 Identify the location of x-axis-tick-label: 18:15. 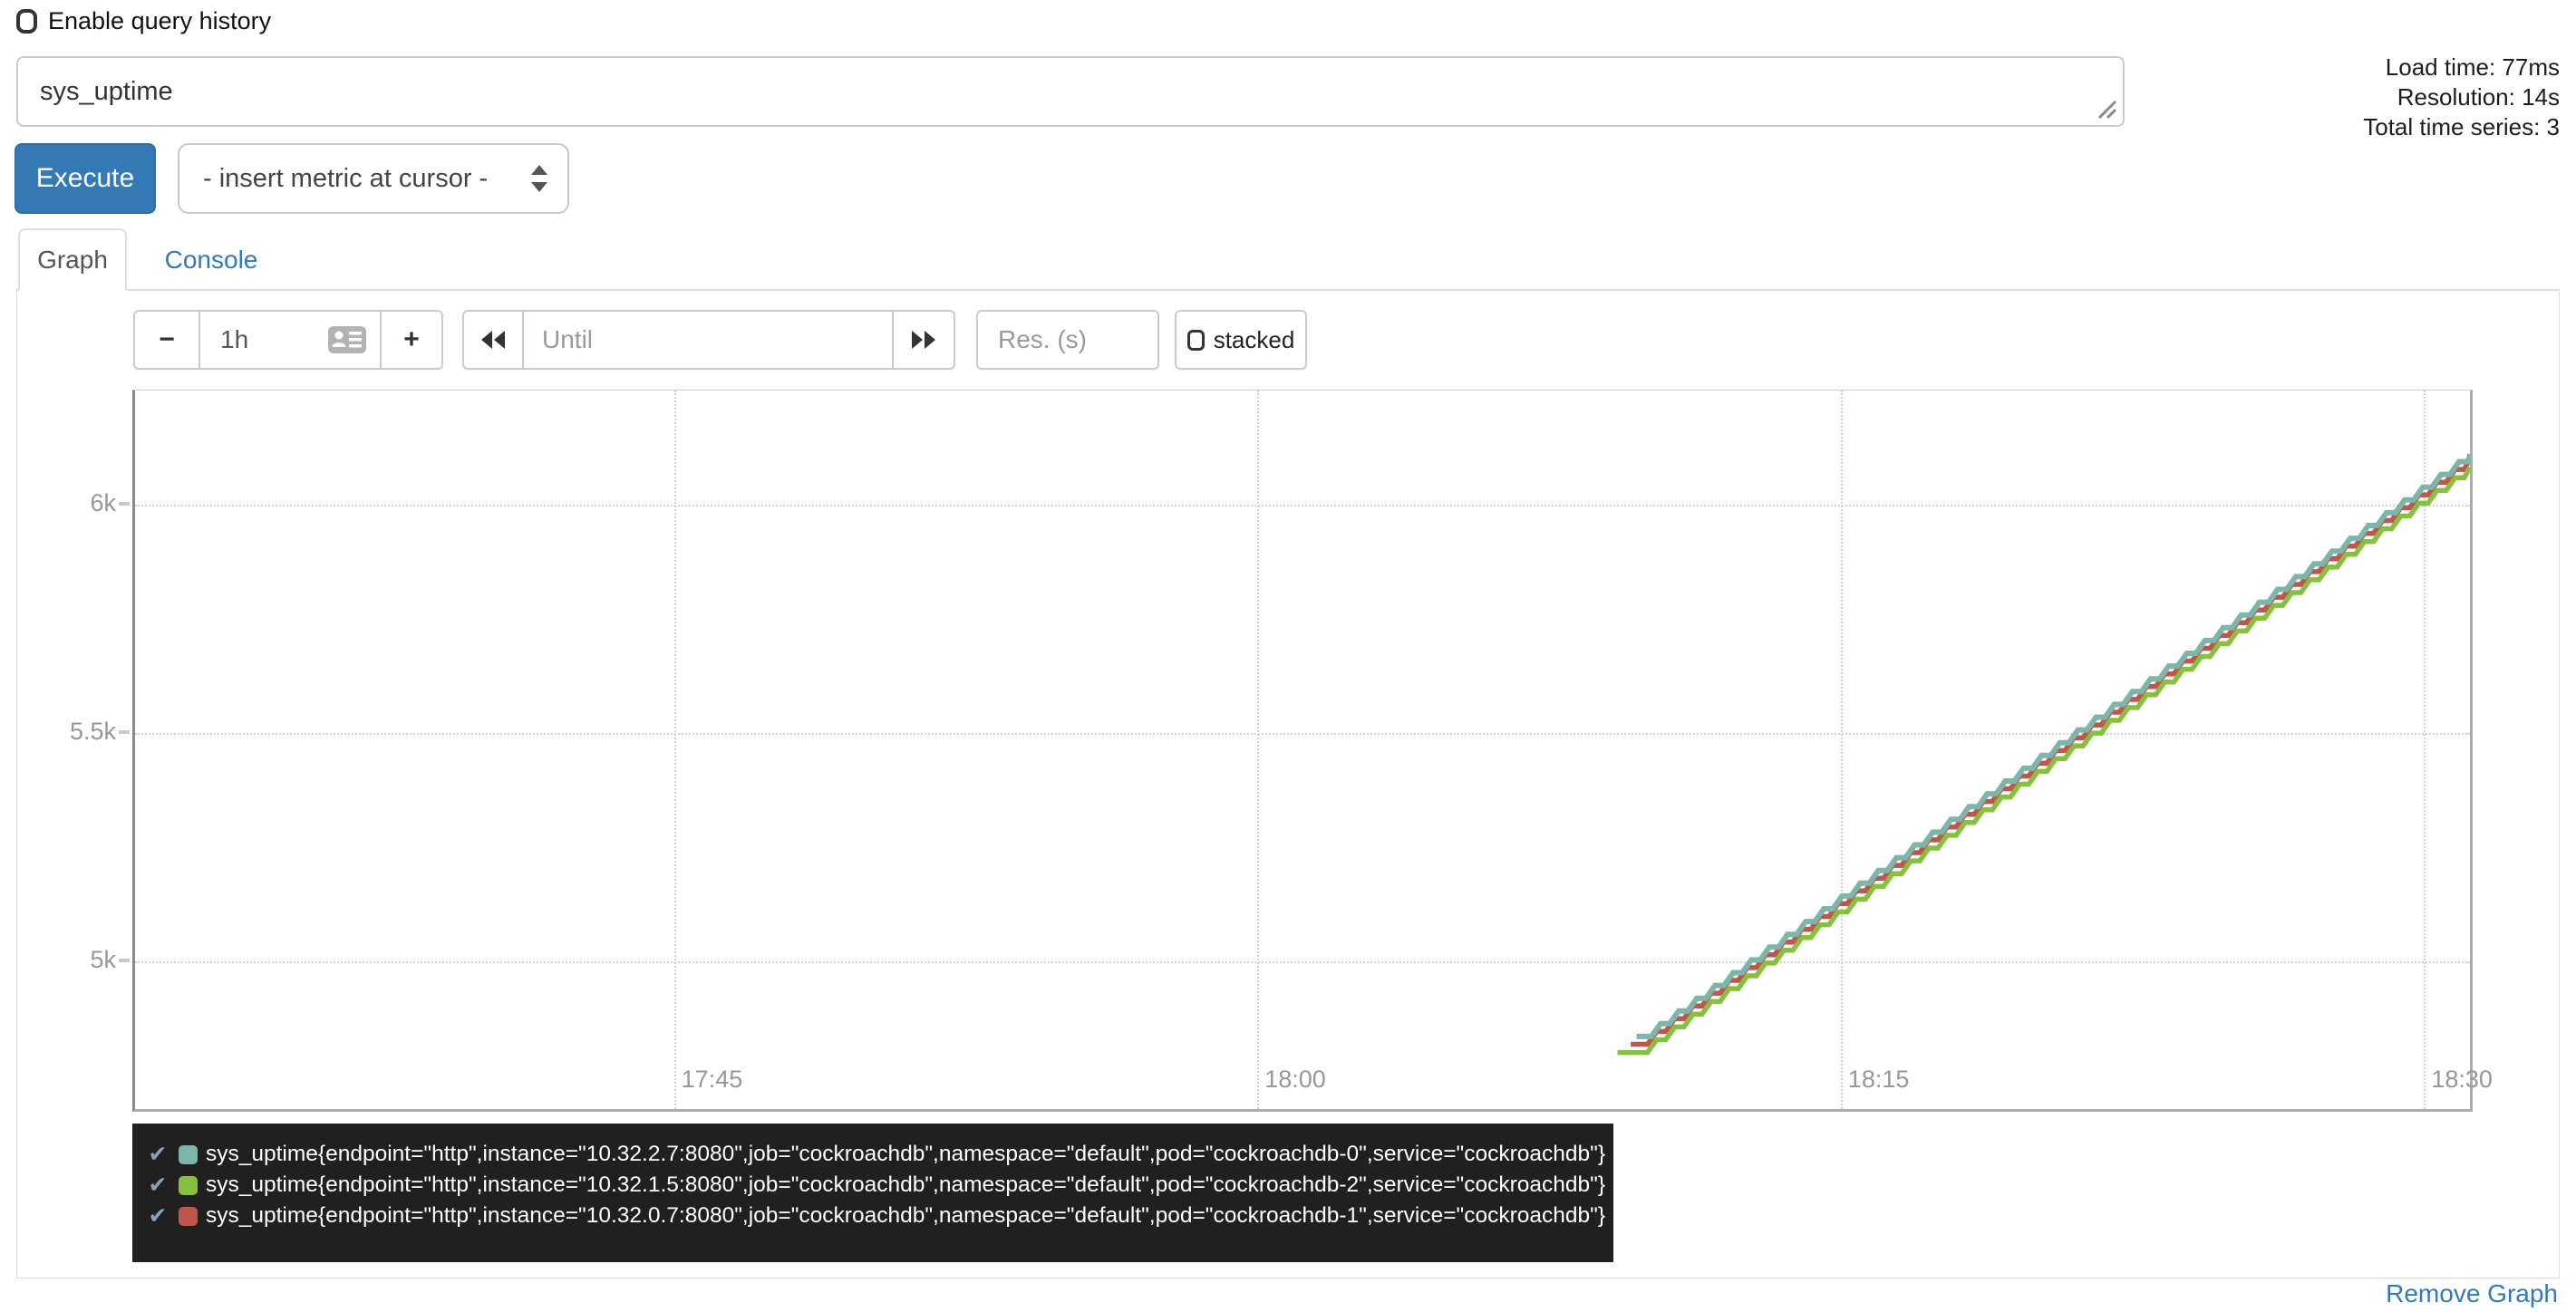
(1878, 1080).